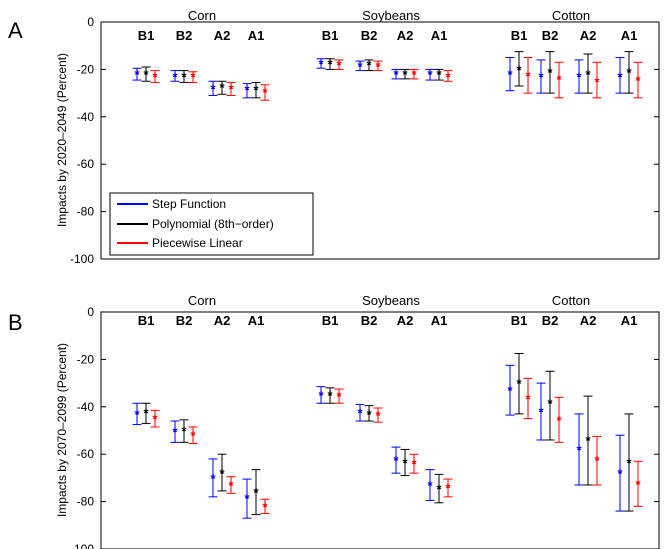  Describe the element at coordinates (86, 212) in the screenshot. I see `ytick-label: -80` at that location.